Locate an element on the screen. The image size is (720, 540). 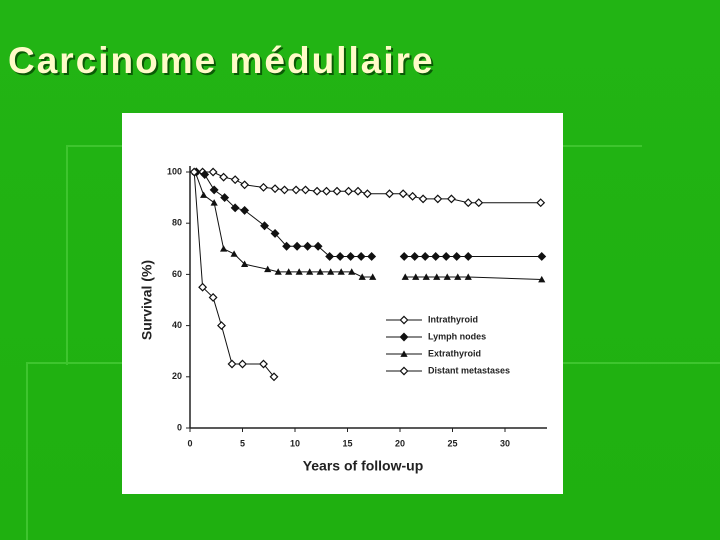
legend-label: Extrathyroid is located at coordinates (454, 353).